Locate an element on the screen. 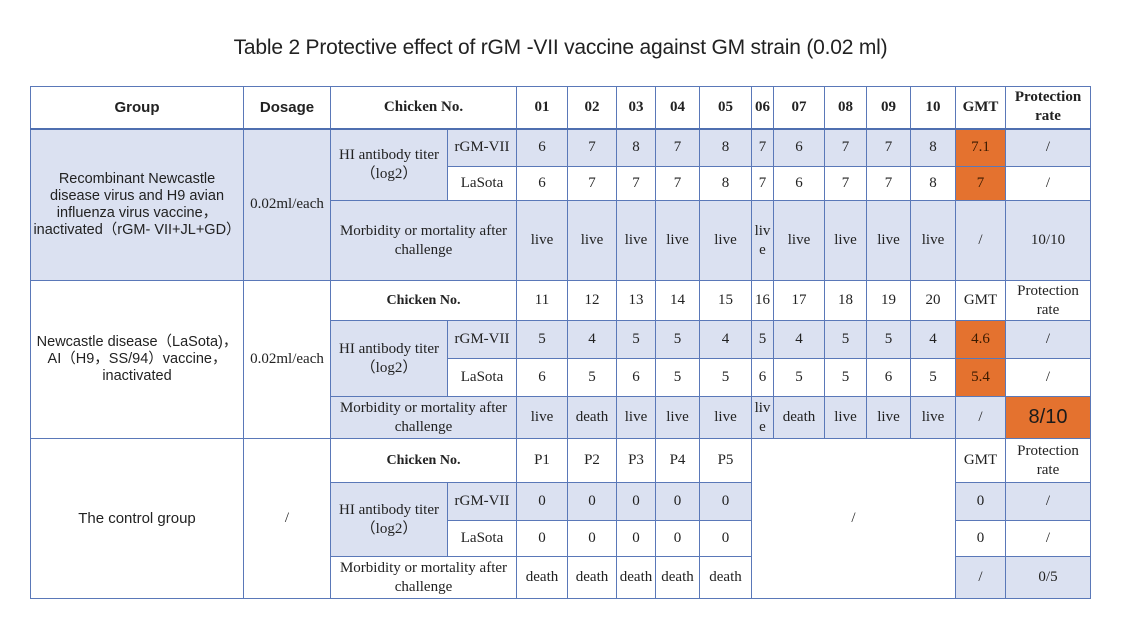  group2-dosage: 0.02ml/each is located at coordinates (287, 359).